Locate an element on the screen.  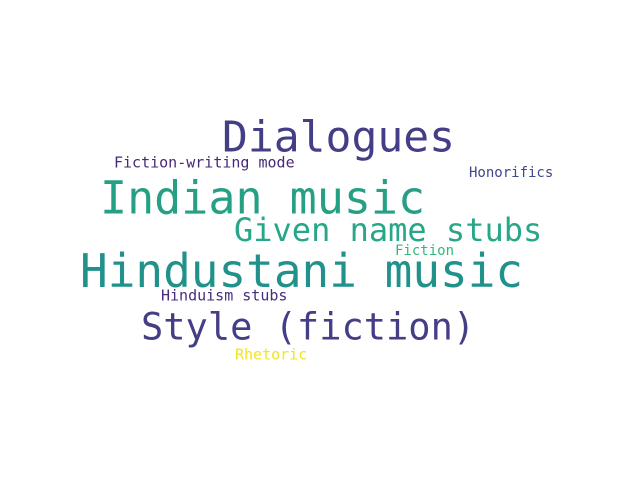
word-hinduism-stubs: Hinduism stubs is located at coordinates (224, 295).